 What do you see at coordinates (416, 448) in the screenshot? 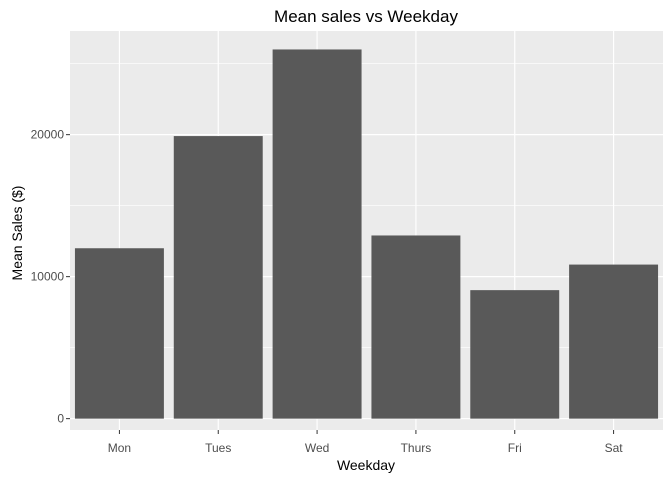
I see `x-tick-label: Thurs` at bounding box center [416, 448].